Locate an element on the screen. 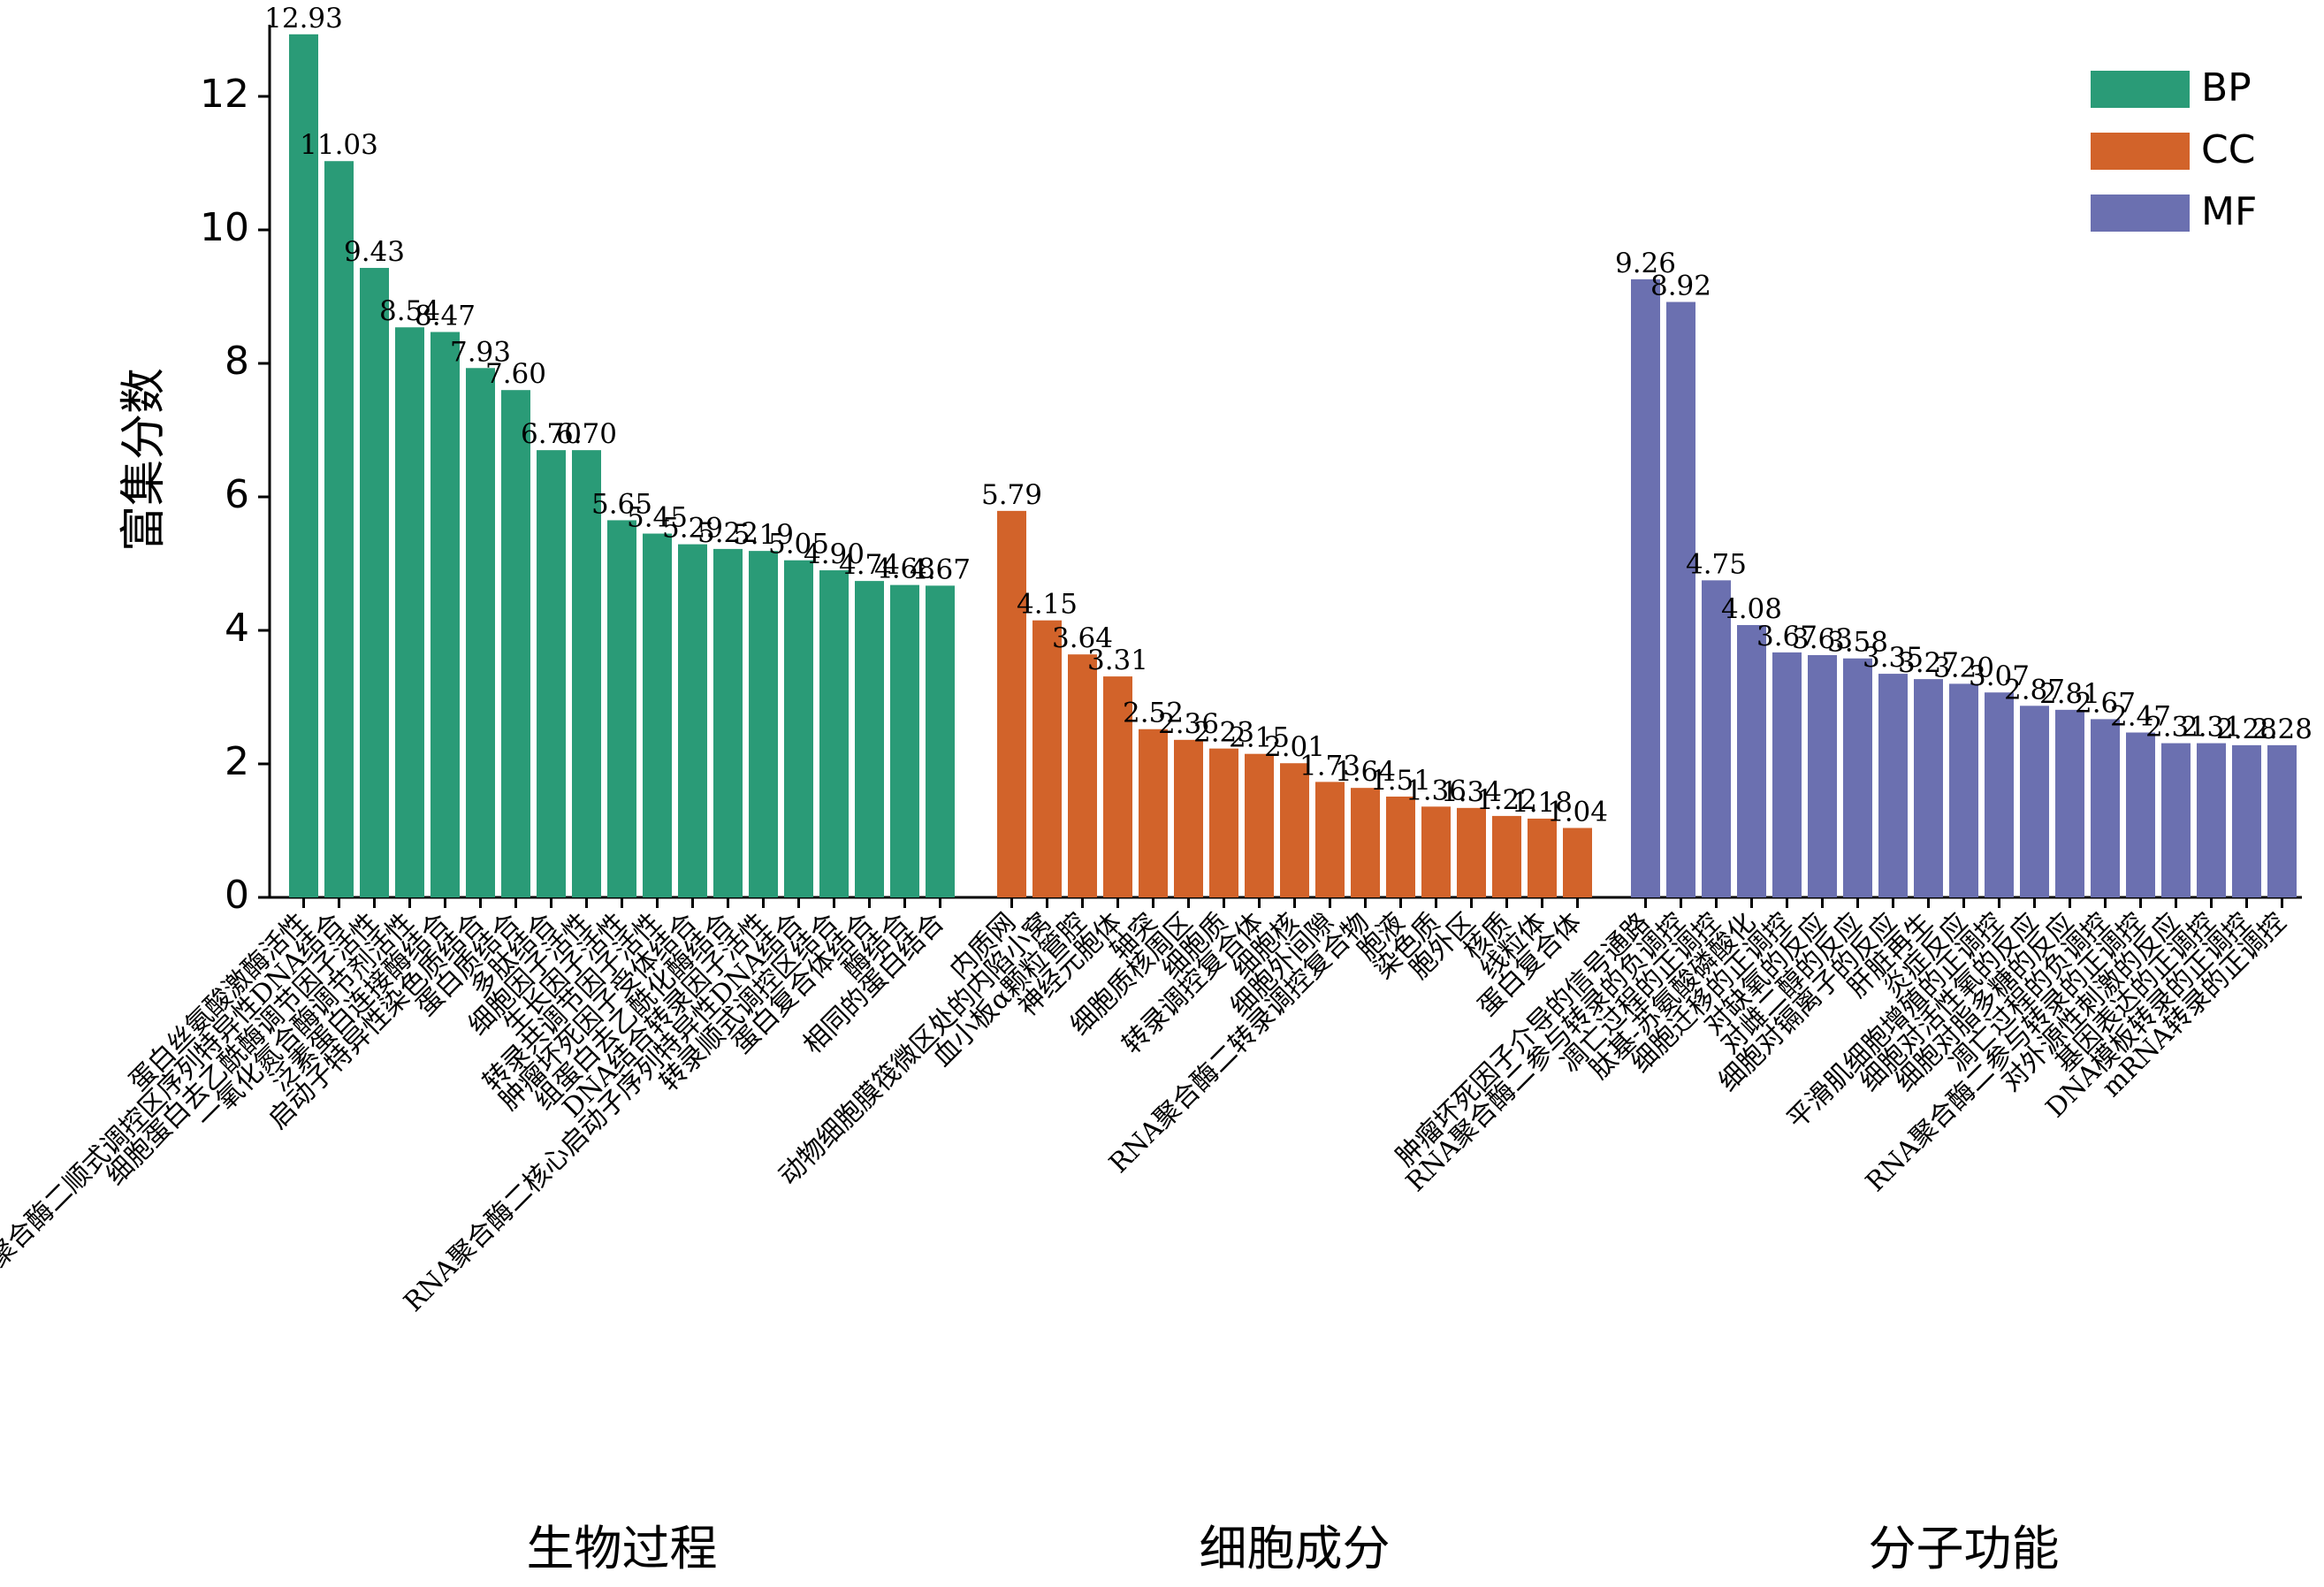  bar-value-label: 3.58 is located at coordinates (1857, 643).